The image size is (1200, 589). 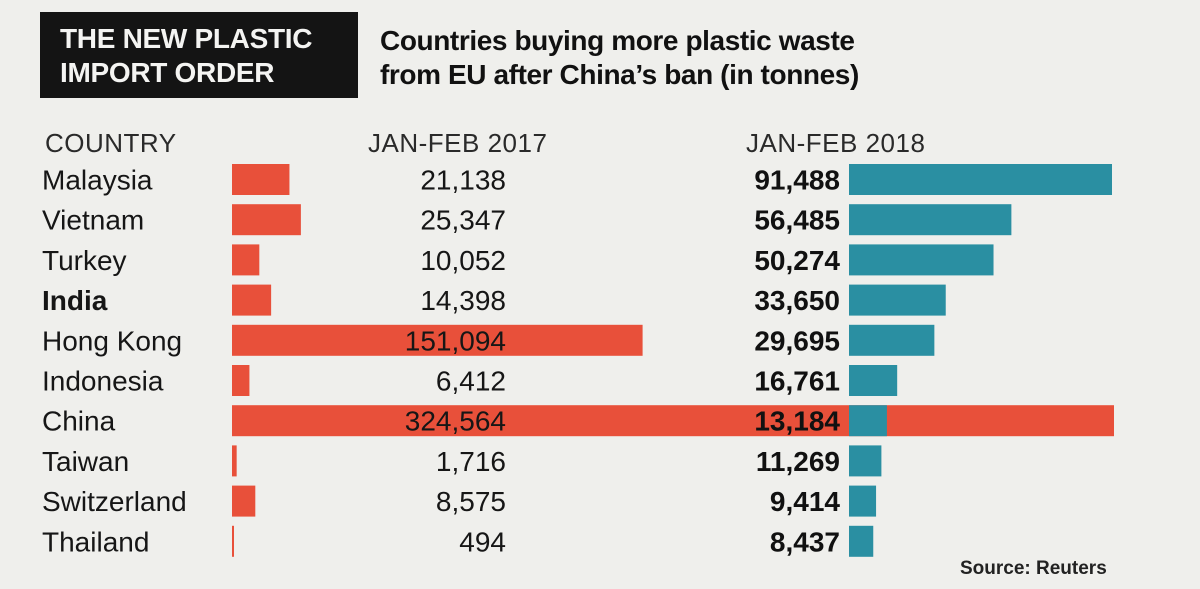 I want to click on value-2018-china: 13,184, so click(x=797, y=421).